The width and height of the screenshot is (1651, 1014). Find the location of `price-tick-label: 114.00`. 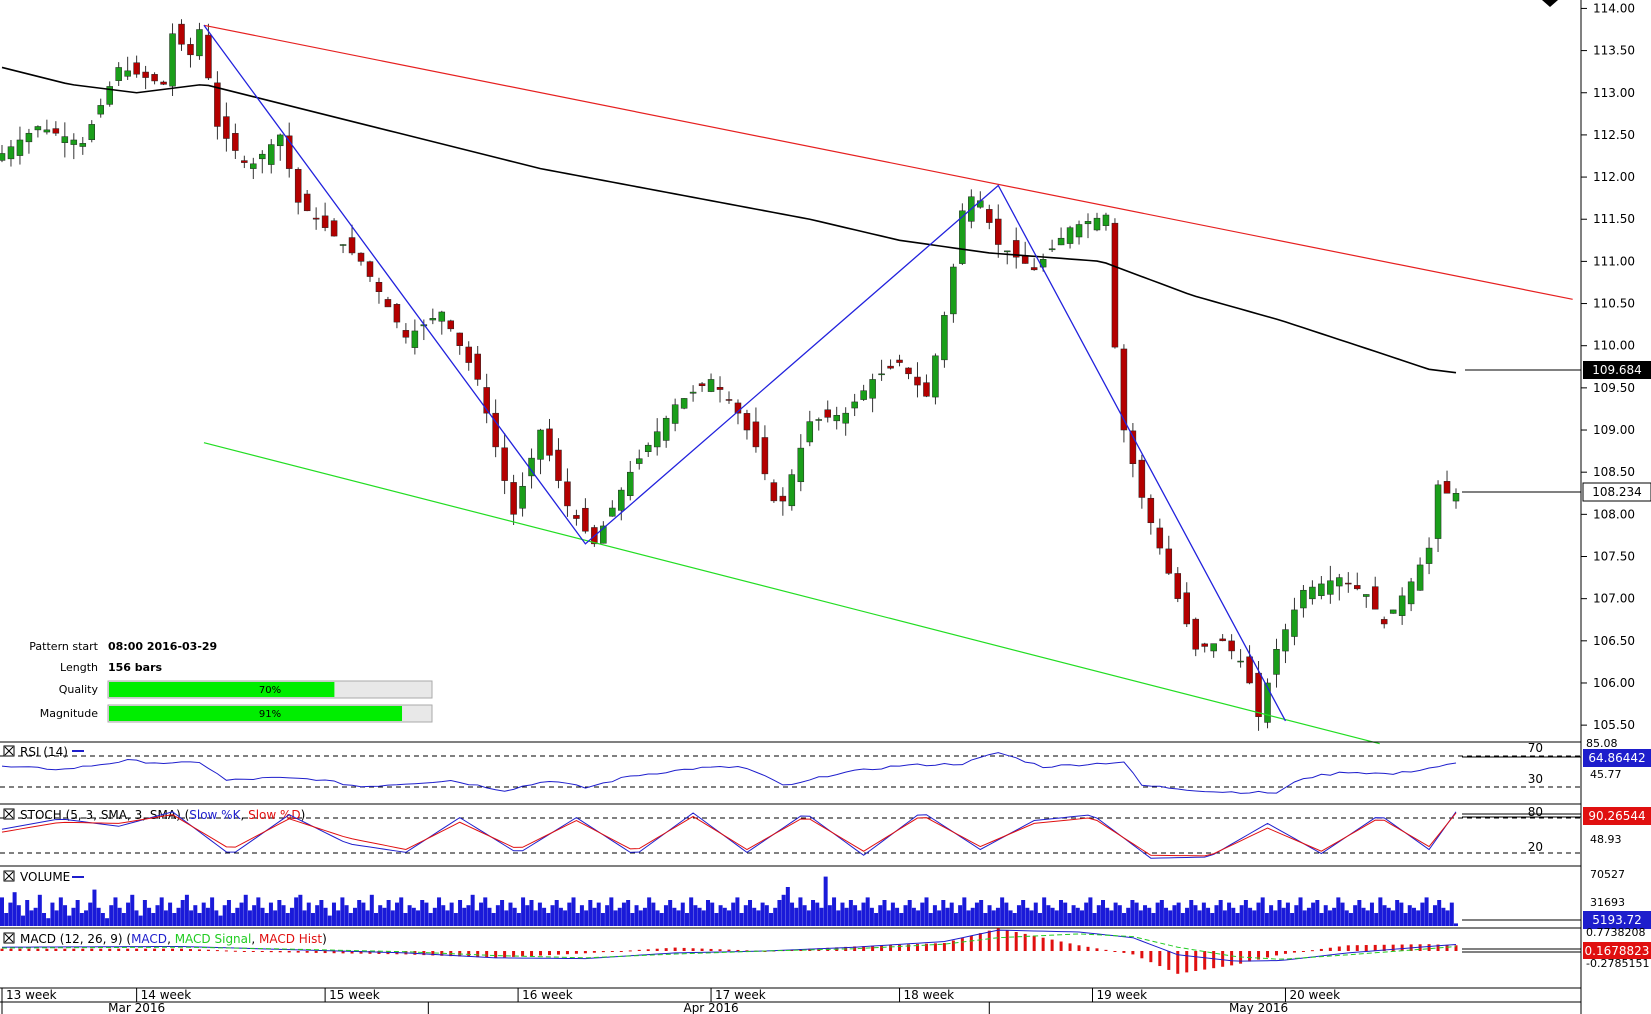

price-tick-label: 114.00 is located at coordinates (1614, 8).